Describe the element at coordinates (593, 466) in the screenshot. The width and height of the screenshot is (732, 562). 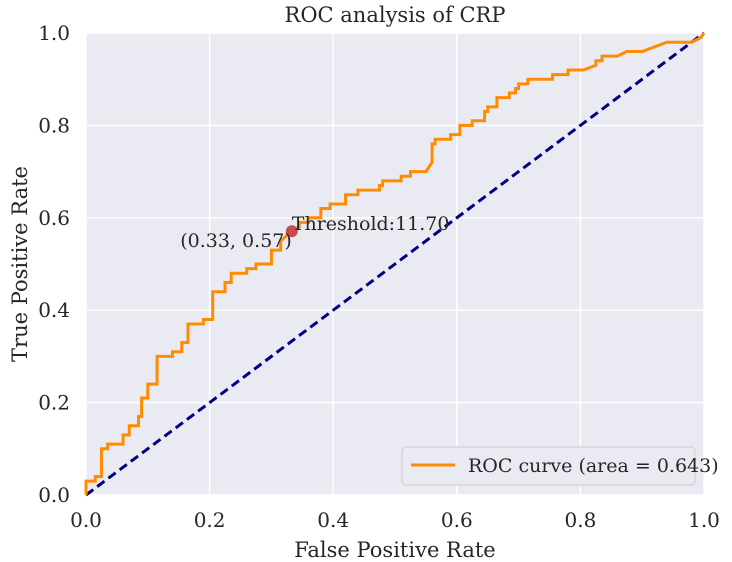
I see `legend-label-roc: ROC curve (area = 0.643)` at that location.